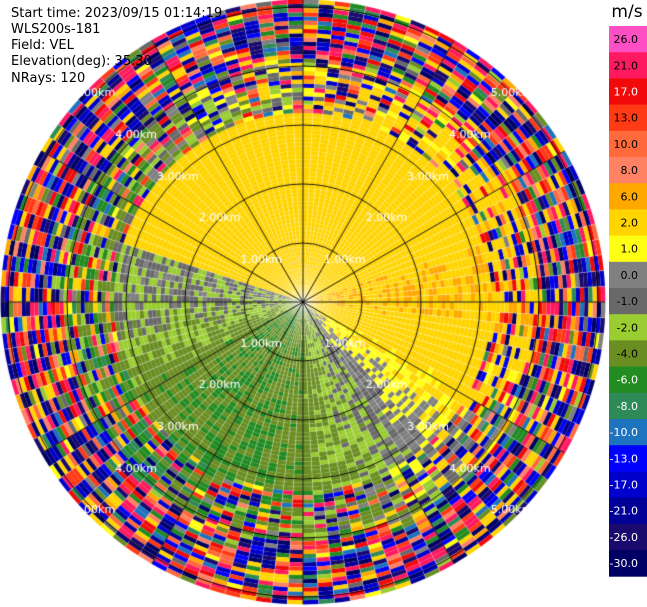 This screenshot has height=607, width=647. What do you see at coordinates (626, 12) in the screenshot?
I see `colorbar-unit-label: m/s` at bounding box center [626, 12].